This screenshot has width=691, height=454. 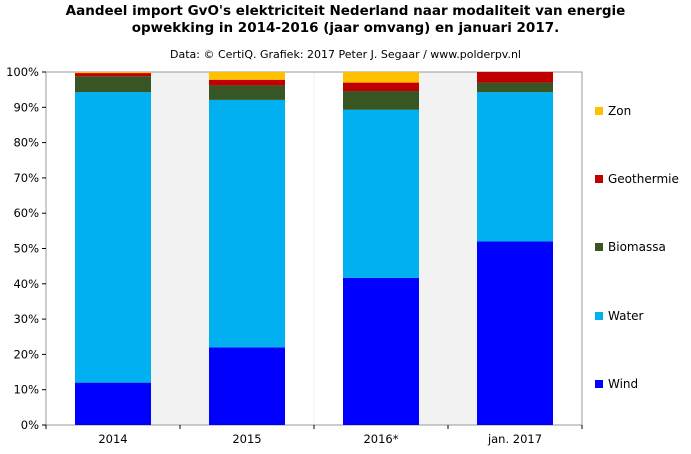 What do you see at coordinates (30, 425) in the screenshot?
I see `y-tick-label: 0%` at bounding box center [30, 425].